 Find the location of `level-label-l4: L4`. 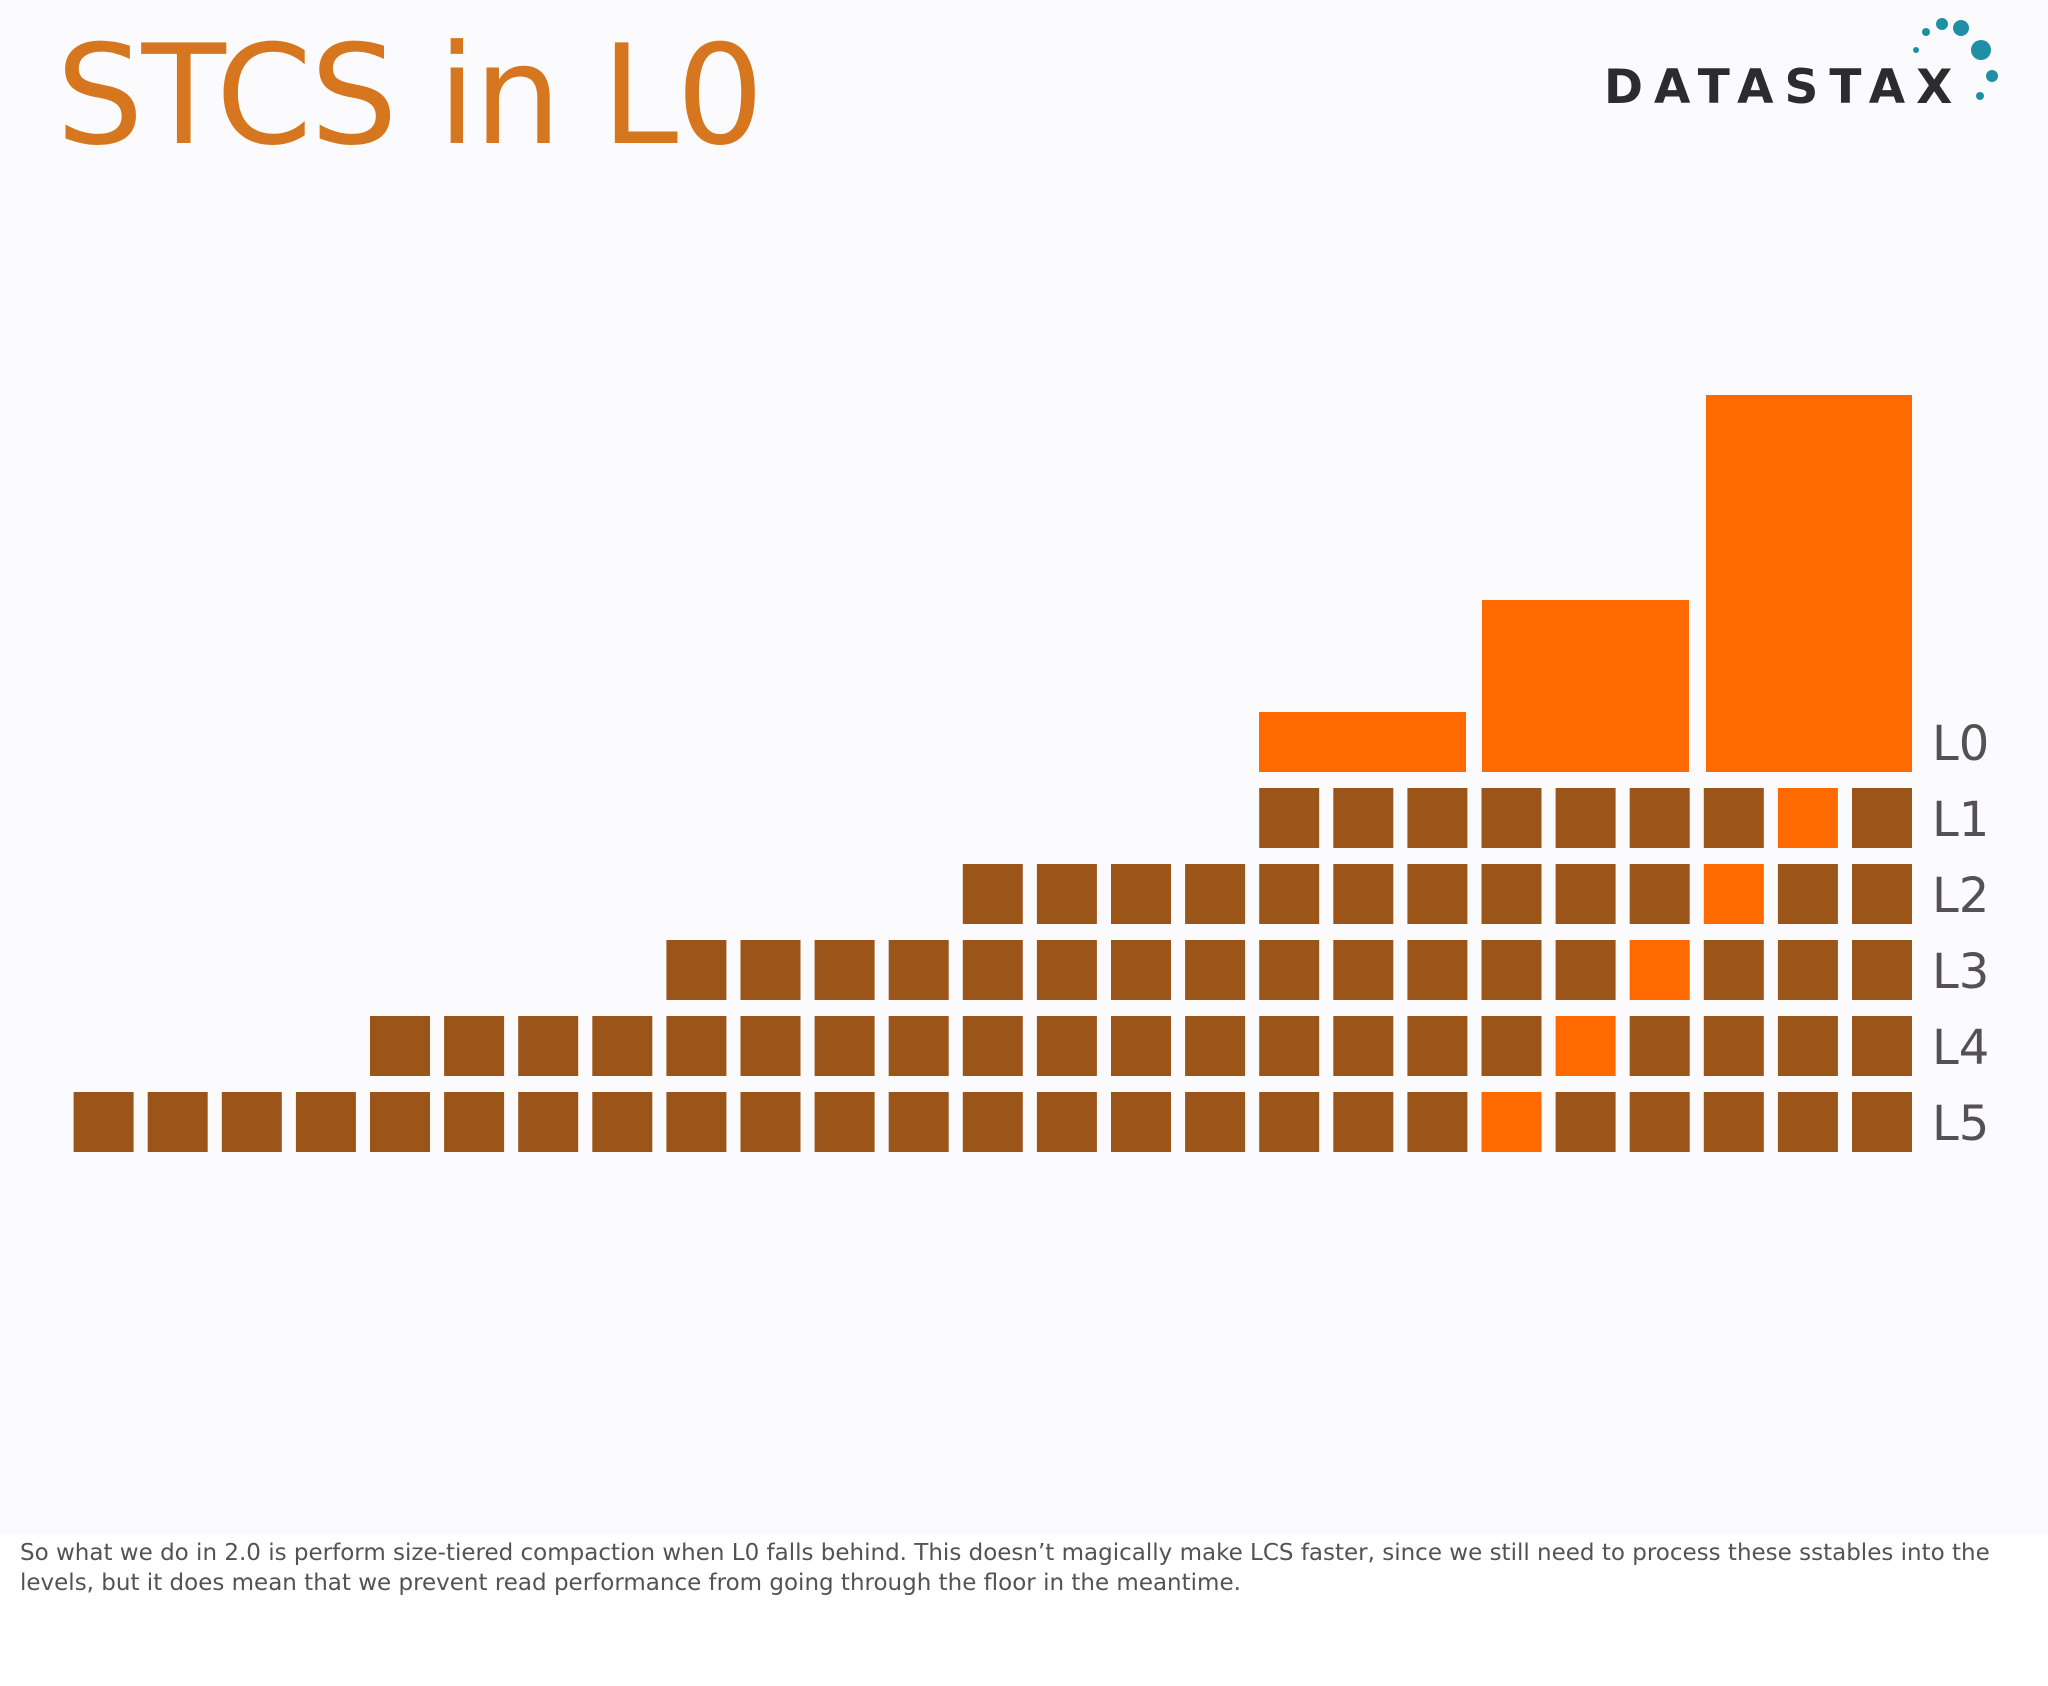

level-label-l4: L4 is located at coordinates (1960, 1048).